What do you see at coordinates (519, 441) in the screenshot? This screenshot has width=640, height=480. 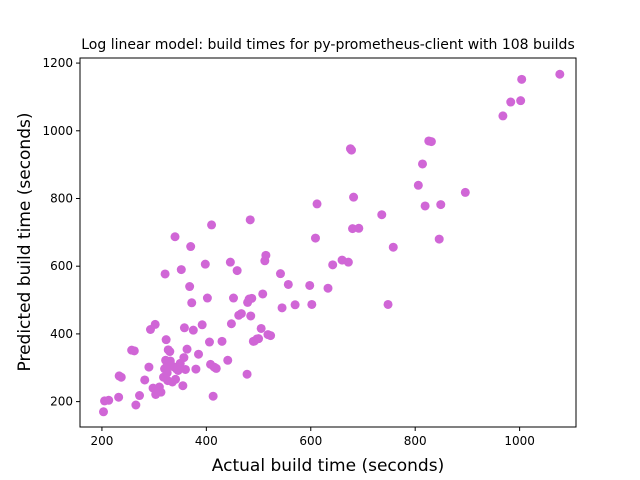 I see `x-tick-label: 1000` at bounding box center [519, 441].